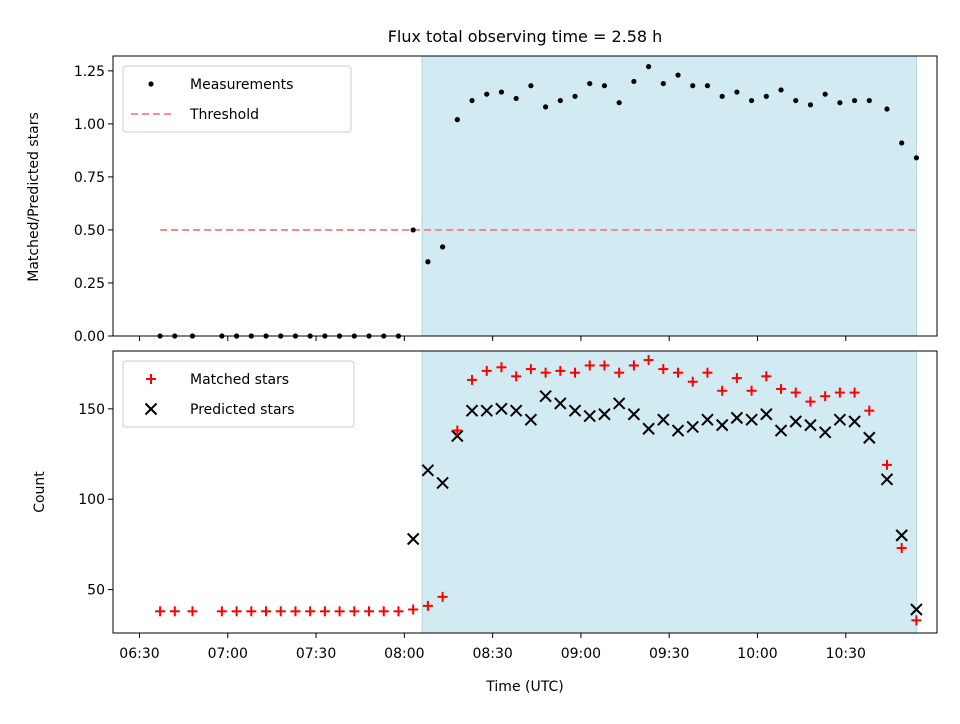 The height and width of the screenshot is (724, 960). What do you see at coordinates (89, 125) in the screenshot?
I see `y-tick-label-top: 1.00` at bounding box center [89, 125].